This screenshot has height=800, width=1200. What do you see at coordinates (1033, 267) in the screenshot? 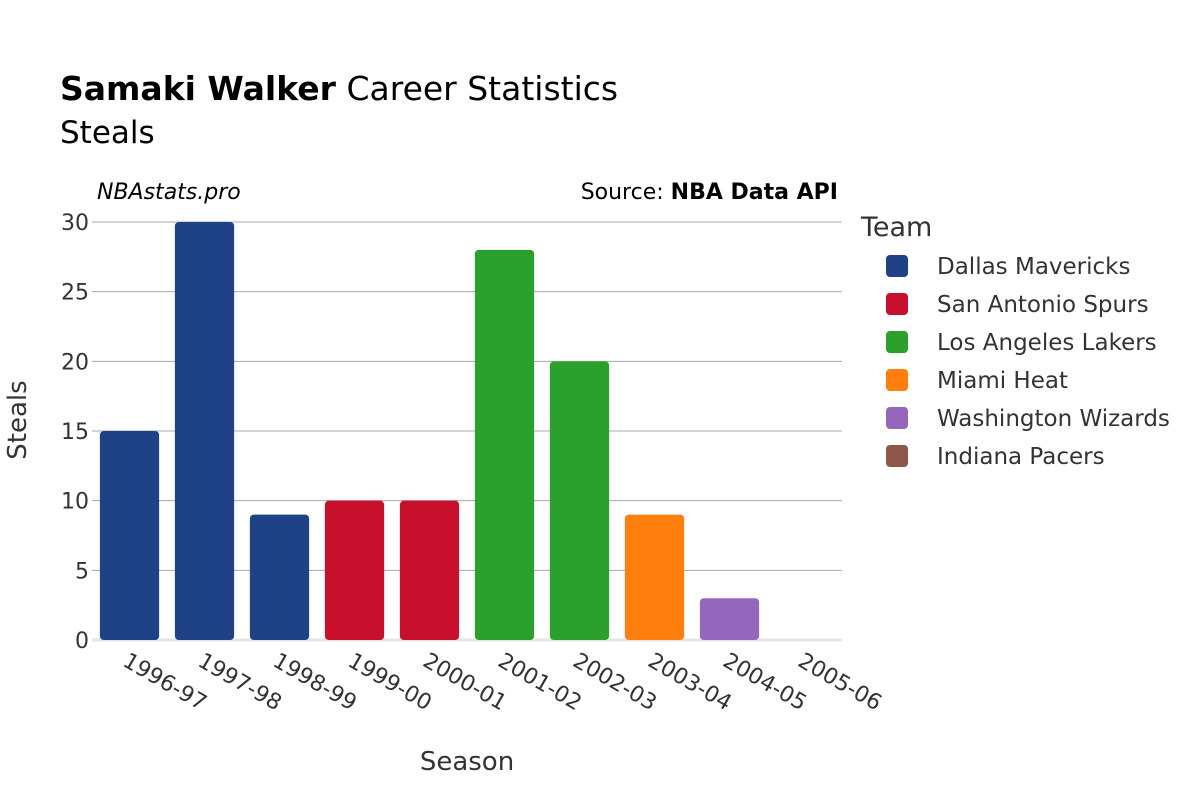
I see `legend-item-label: Dallas Mavericks` at bounding box center [1033, 267].